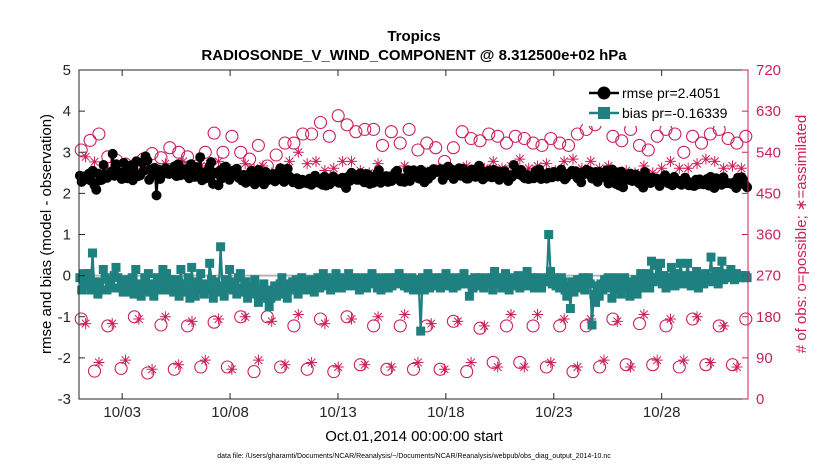 The image size is (830, 470). What do you see at coordinates (338, 412) in the screenshot?
I see `x-tick-label: 10/13` at bounding box center [338, 412].